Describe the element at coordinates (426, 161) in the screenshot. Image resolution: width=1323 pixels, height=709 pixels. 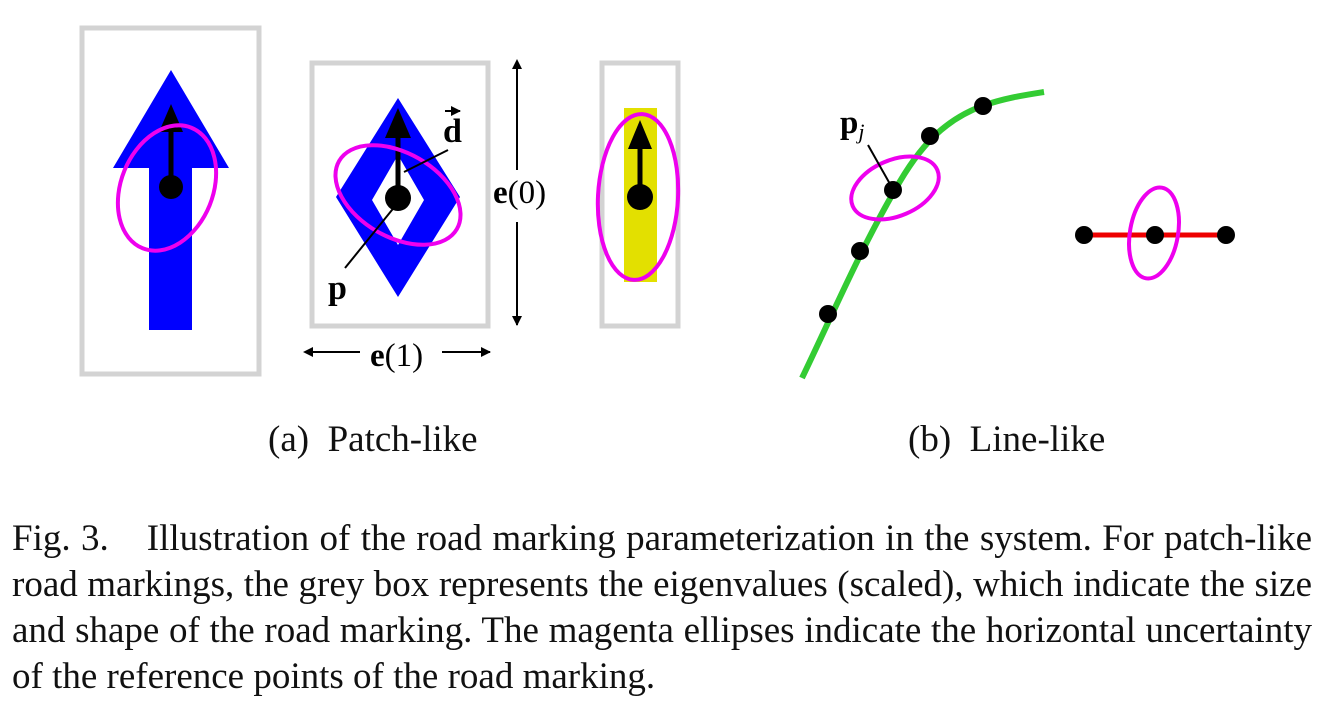
I see `leader-line-d` at that location.